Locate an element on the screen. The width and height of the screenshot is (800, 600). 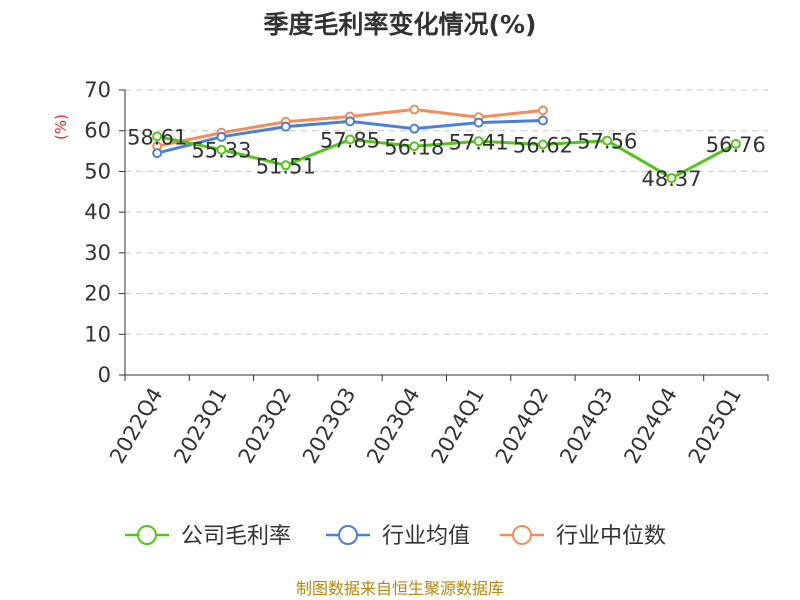
x-tick-label: 2023Q4 is located at coordinates (393, 426).